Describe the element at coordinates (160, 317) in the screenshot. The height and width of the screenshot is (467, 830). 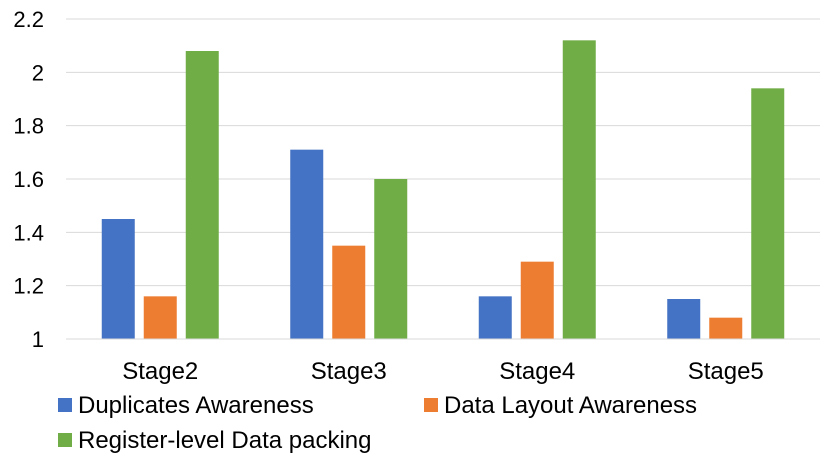
I see `bar-data-layout-awareness-stage2` at that location.